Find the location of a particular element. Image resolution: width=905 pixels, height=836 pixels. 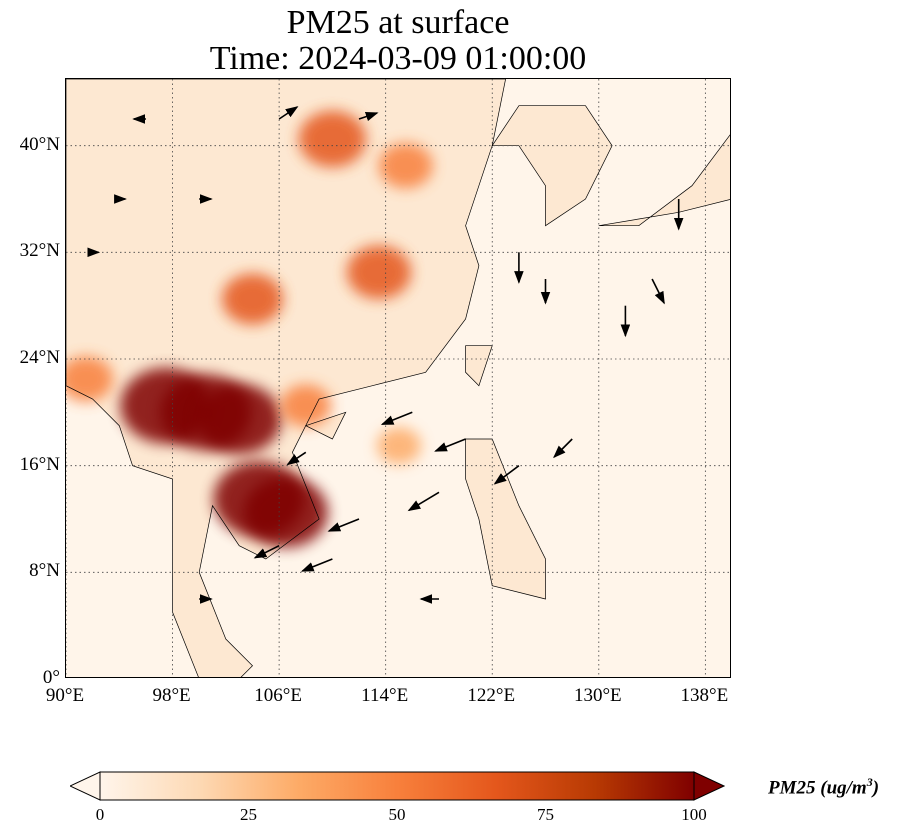

longitude-tick-label: 130°E is located at coordinates (597, 695).